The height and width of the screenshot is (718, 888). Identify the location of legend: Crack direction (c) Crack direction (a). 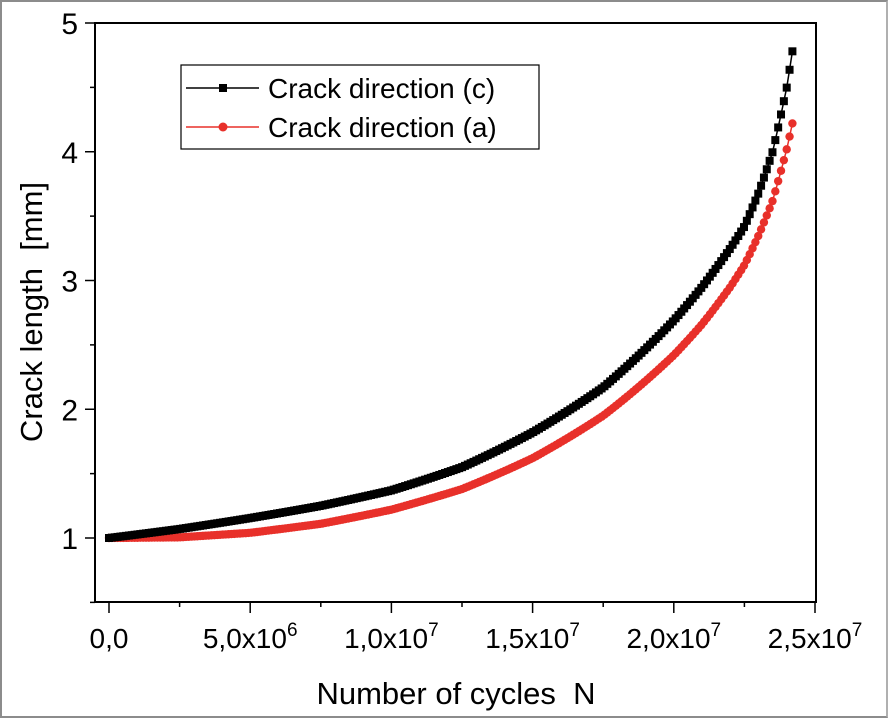
(360, 107).